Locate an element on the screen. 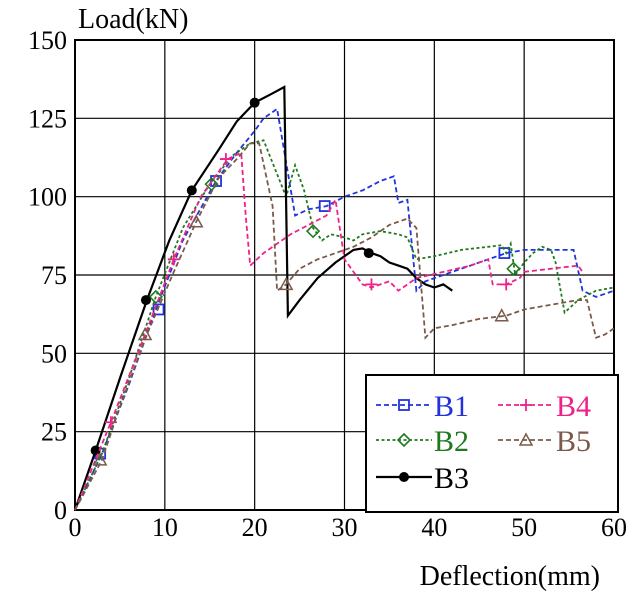 Image resolution: width=635 pixels, height=591 pixels. y-tick-label: 25 is located at coordinates (54, 432).